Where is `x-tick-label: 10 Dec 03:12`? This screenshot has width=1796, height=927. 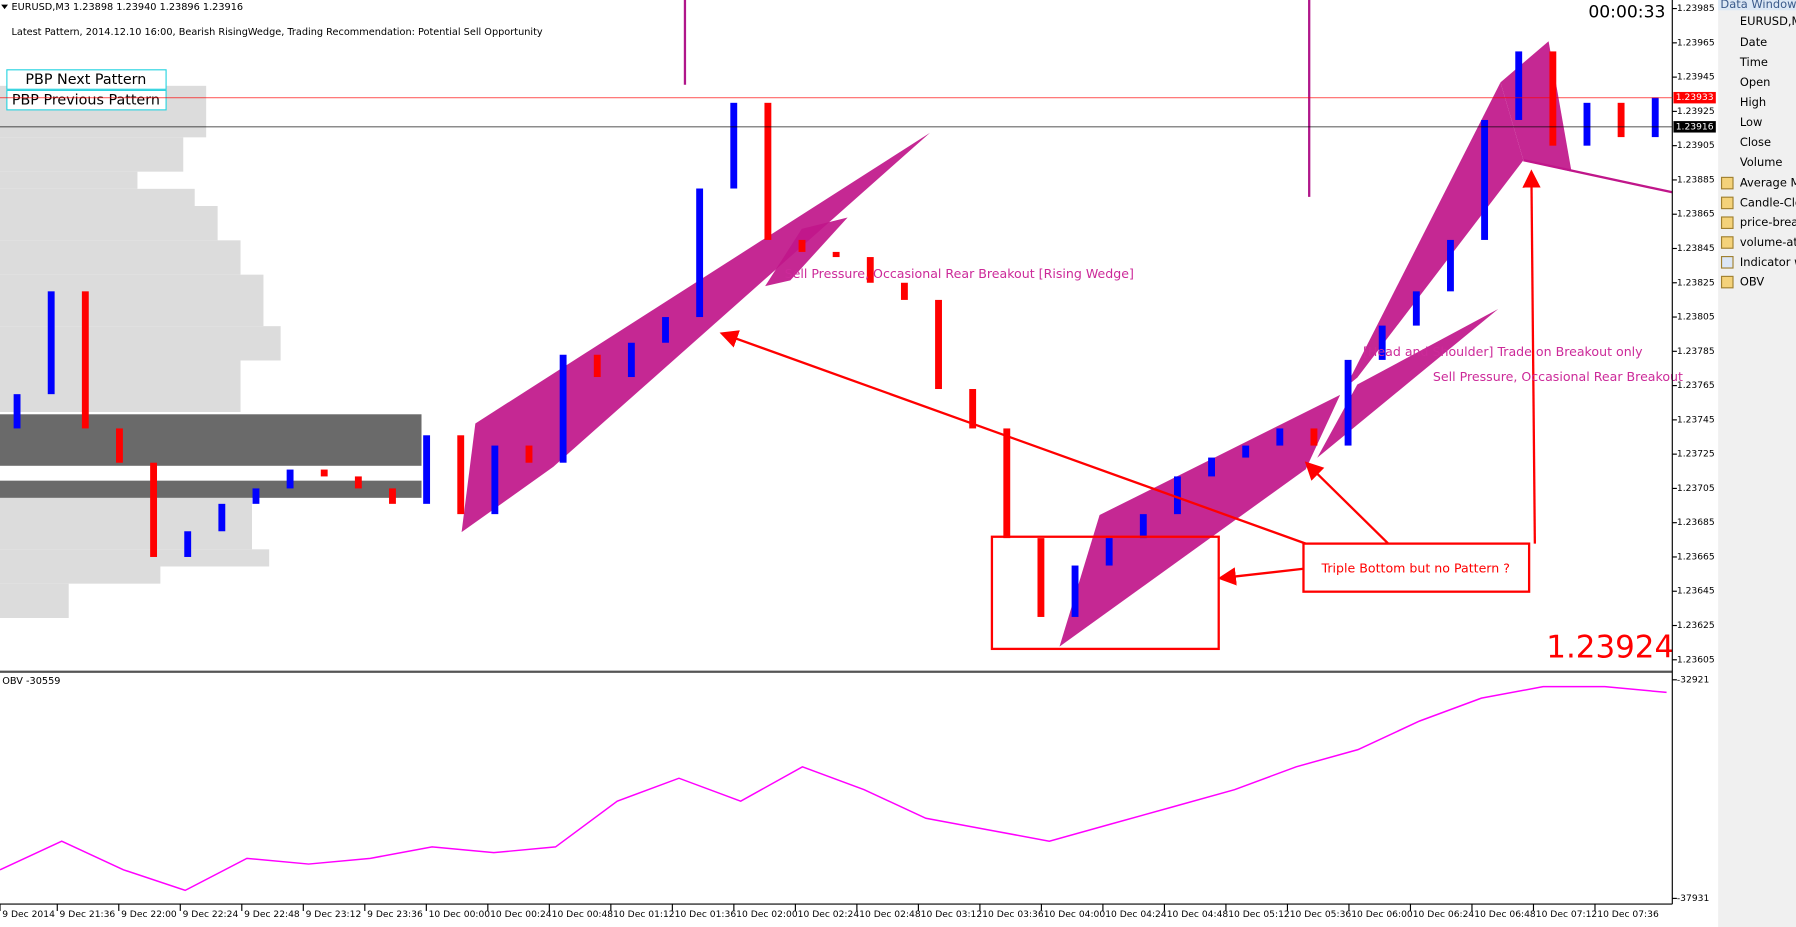
x-tick-label: 10 Dec 03:12 is located at coordinates (952, 915).